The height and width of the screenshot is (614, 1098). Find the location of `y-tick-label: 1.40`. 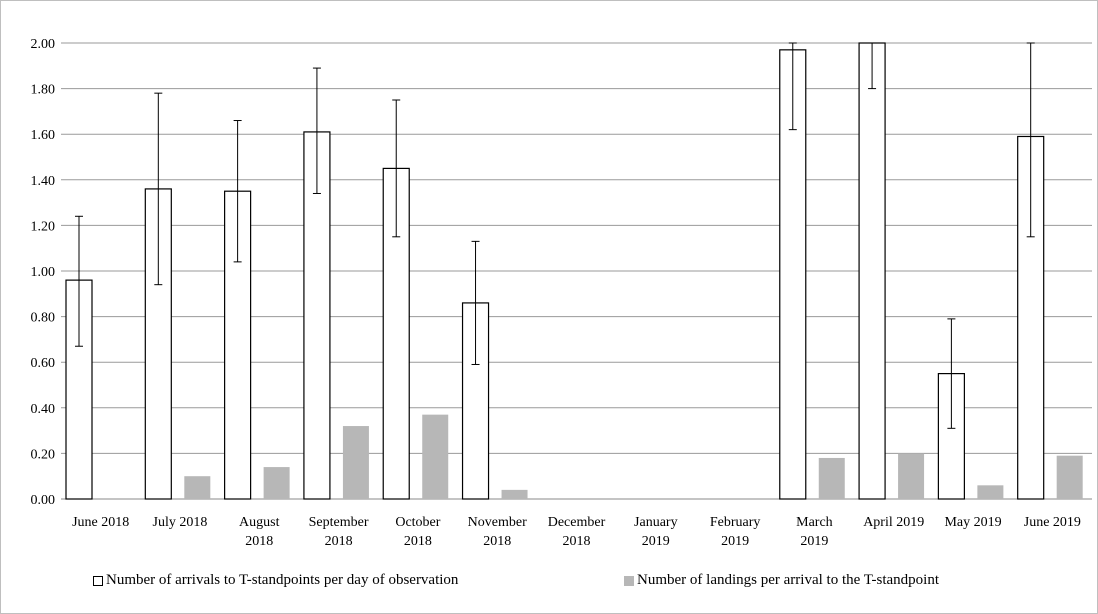

y-tick-label: 1.40 is located at coordinates (43, 181).